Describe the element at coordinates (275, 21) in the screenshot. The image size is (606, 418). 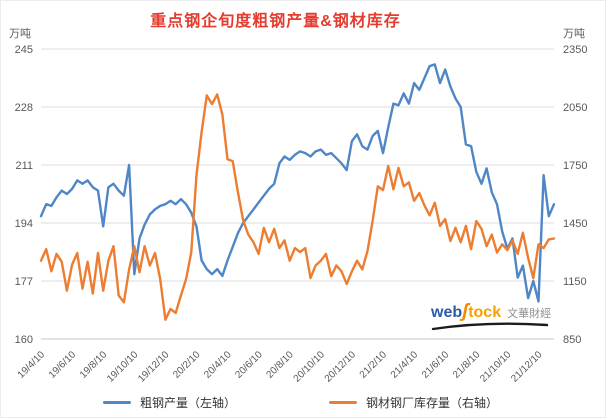
I see `chart-title: 重点钢企旬度粗钢产量&钢材库存` at that location.